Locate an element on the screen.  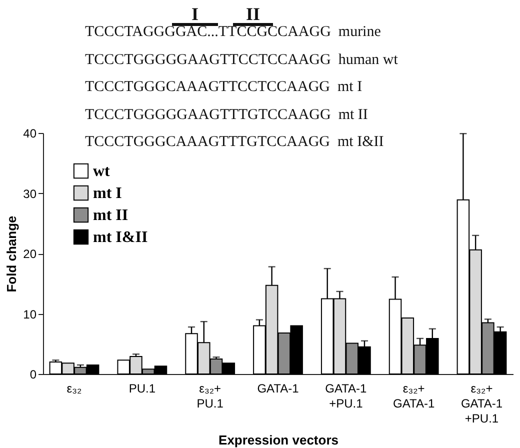
x-tick-label: PU.1 is located at coordinates (142, 389).